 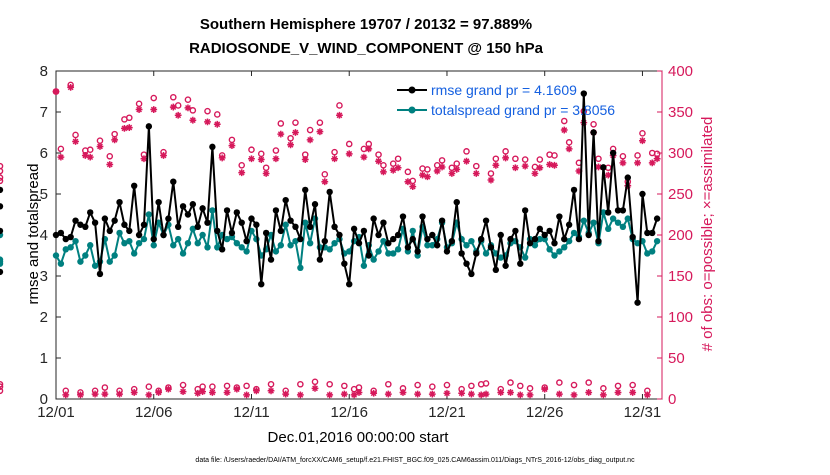 I want to click on y-right-tick-label: 150, so click(x=680, y=276).